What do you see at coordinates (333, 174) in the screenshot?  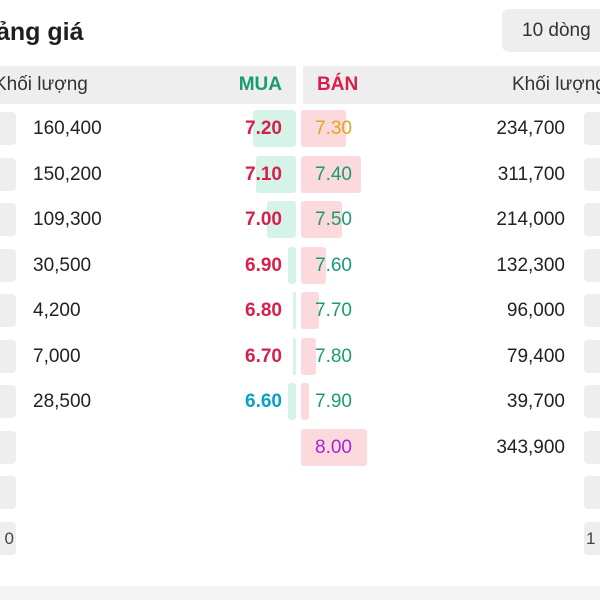 I see `ask-price: 7.40` at bounding box center [333, 174].